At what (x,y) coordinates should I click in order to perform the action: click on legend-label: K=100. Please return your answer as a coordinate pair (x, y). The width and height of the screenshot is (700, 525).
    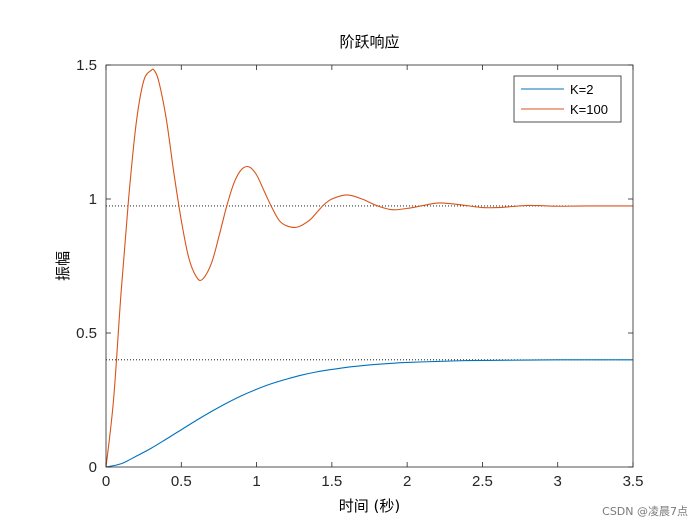
    Looking at the image, I should click on (589, 109).